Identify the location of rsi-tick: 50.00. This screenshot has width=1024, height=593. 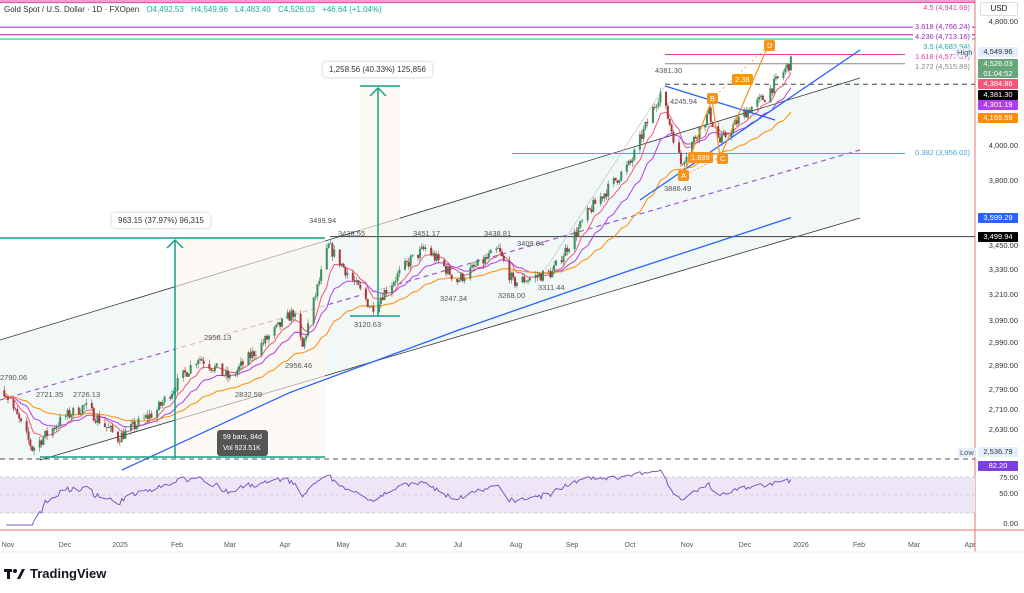
(1008, 493).